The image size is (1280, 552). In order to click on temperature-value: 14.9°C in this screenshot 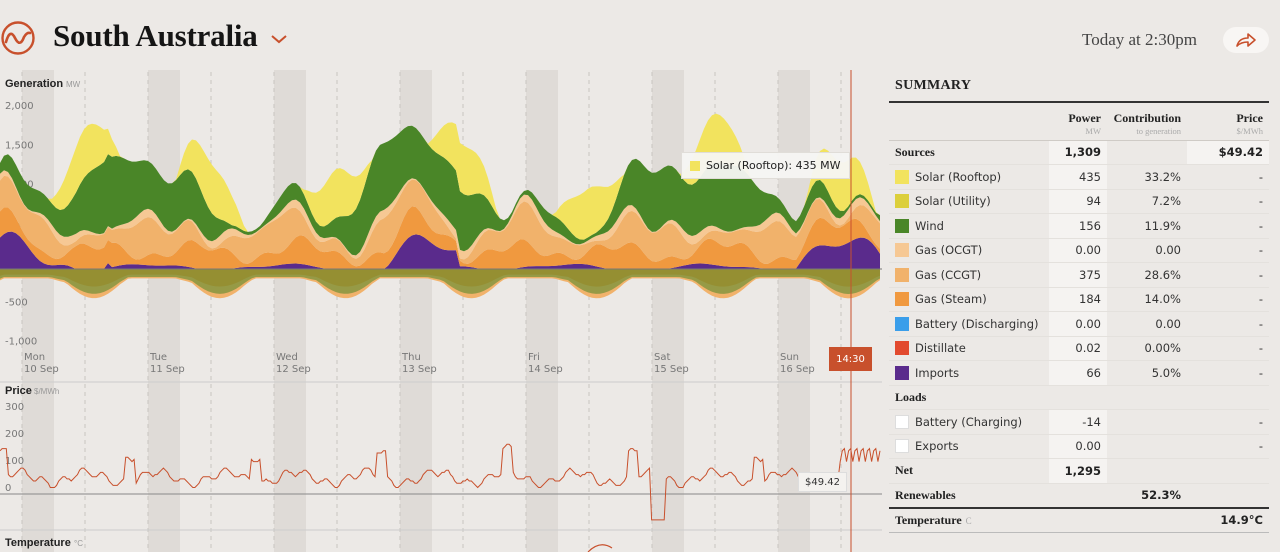, I will do `click(1228, 520)`.